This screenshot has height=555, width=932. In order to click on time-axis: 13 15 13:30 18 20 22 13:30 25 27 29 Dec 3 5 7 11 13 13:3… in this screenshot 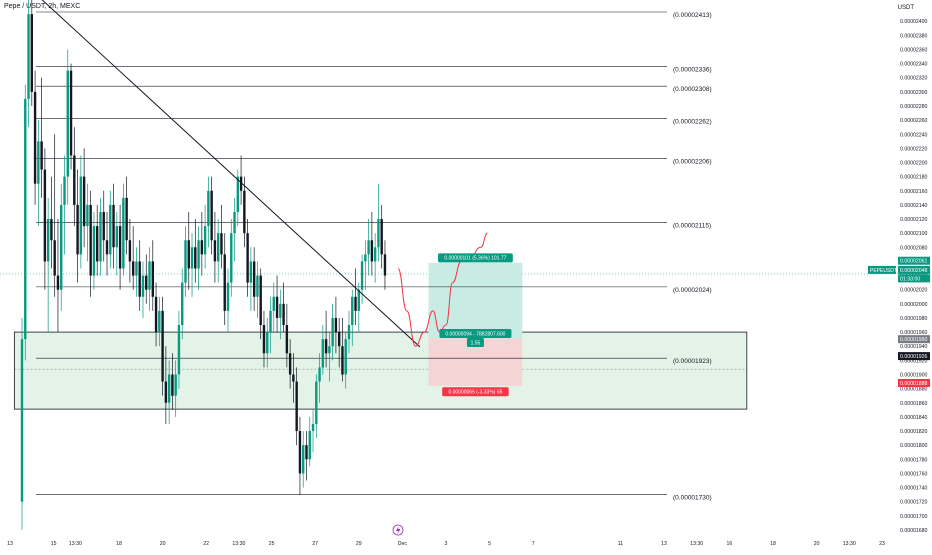, I will do `click(446, 535)`.